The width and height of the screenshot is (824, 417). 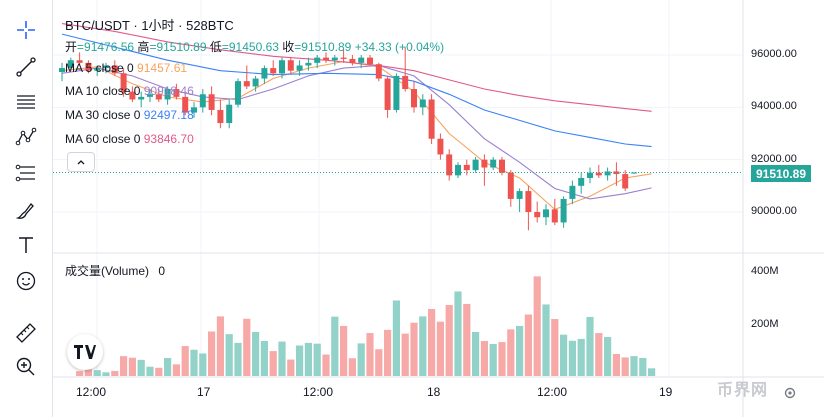 I want to click on ruler-icon, so click(x=26, y=333).